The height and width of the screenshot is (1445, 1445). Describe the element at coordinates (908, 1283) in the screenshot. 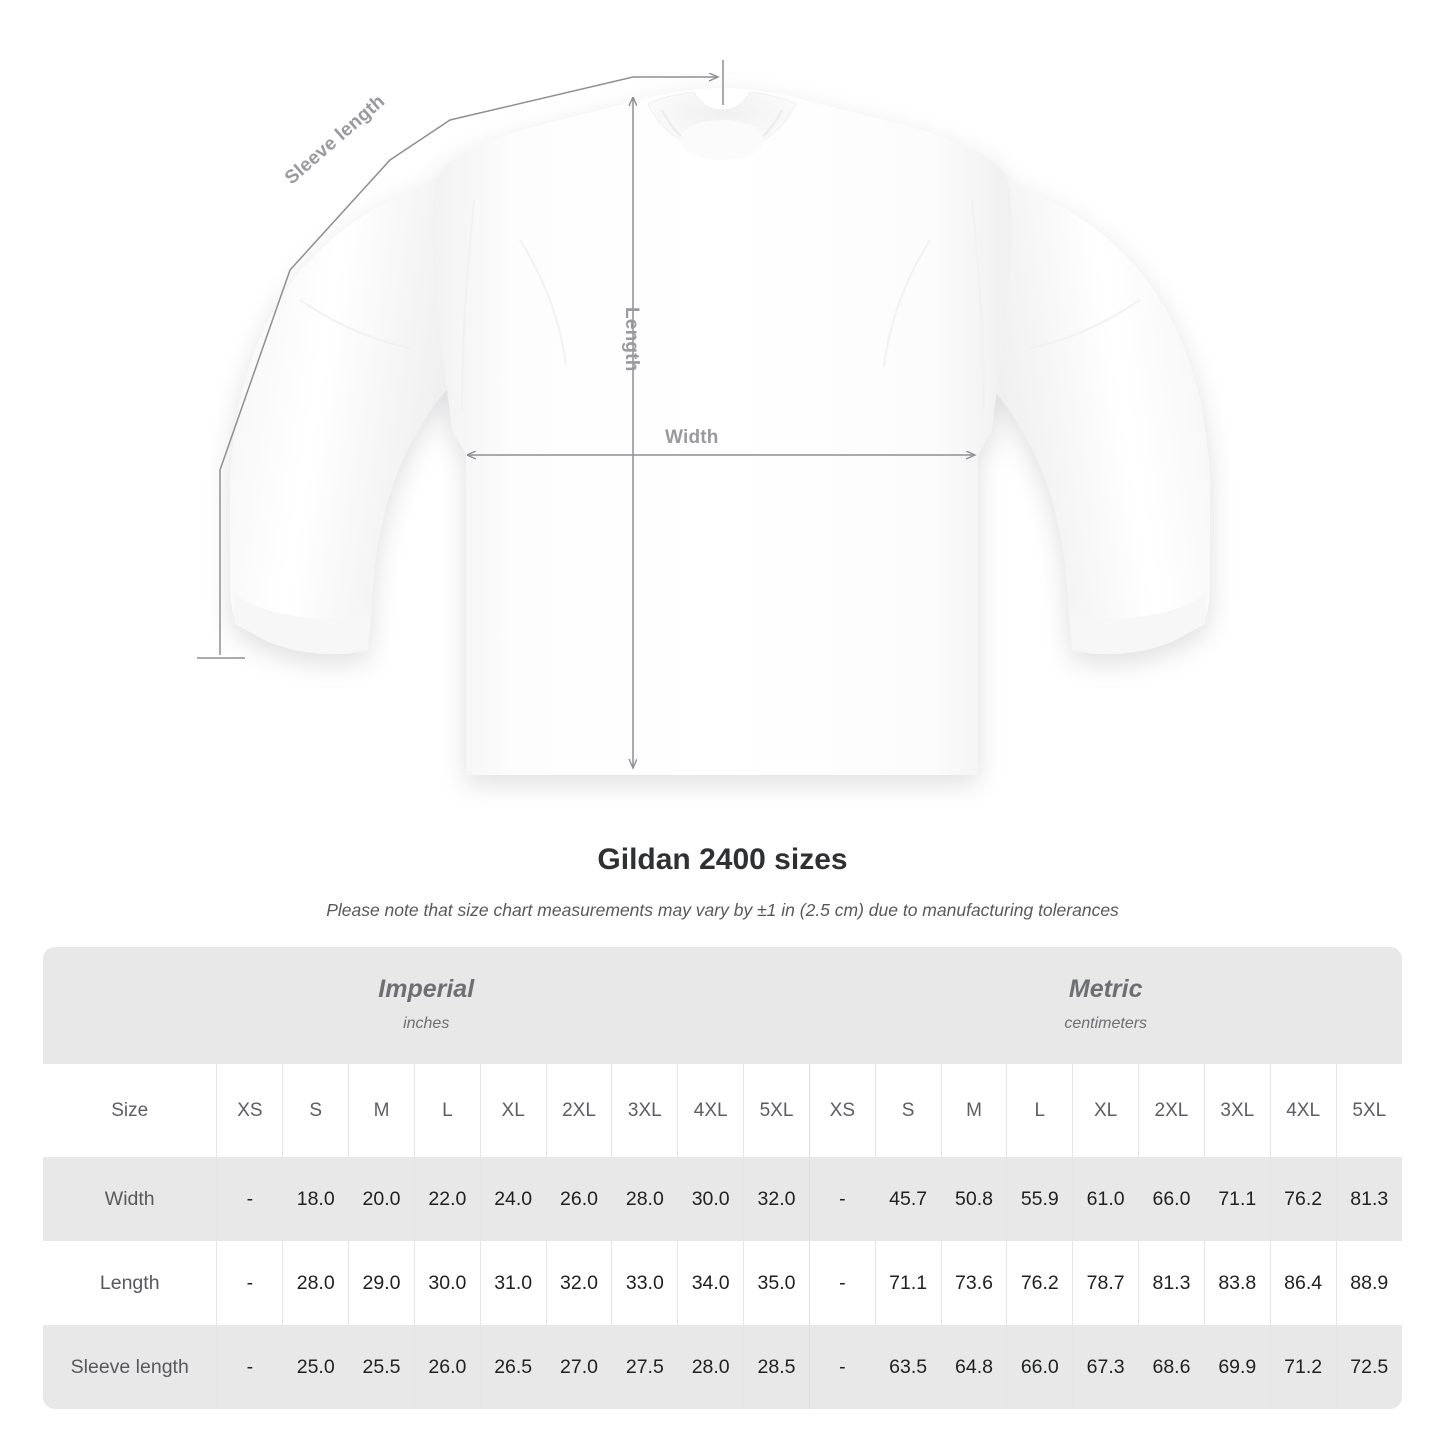

I see `cell-length-metric-s: 71.1` at that location.